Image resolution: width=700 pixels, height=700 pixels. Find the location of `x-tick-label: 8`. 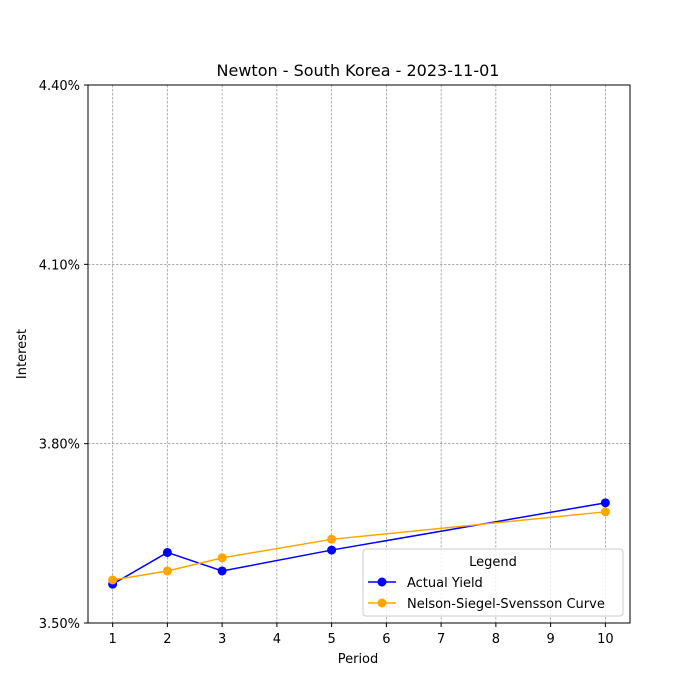

x-tick-label: 8 is located at coordinates (496, 639).